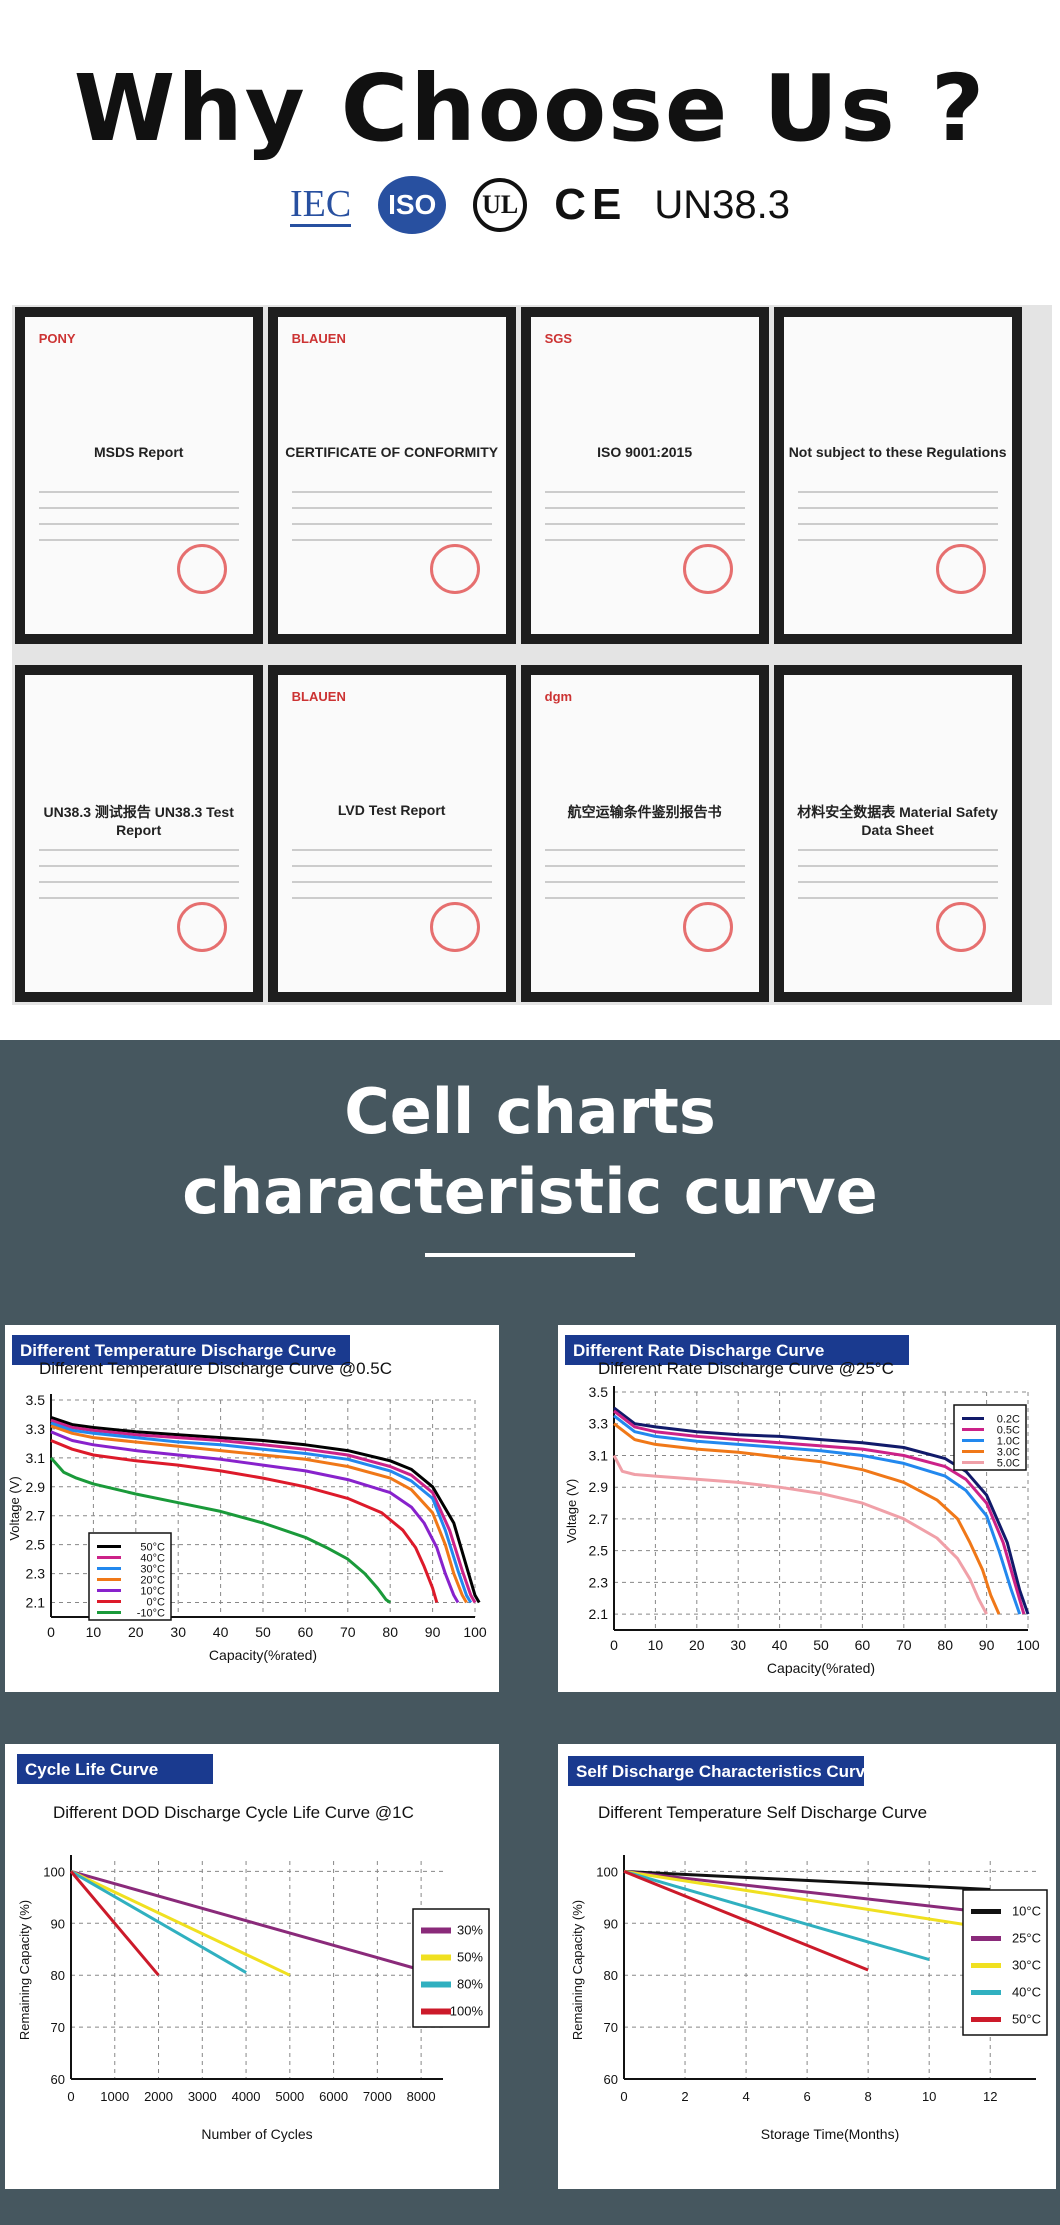 The height and width of the screenshot is (2225, 1060). What do you see at coordinates (412, 205) in the screenshot?
I see `iso-logo: ISO` at bounding box center [412, 205].